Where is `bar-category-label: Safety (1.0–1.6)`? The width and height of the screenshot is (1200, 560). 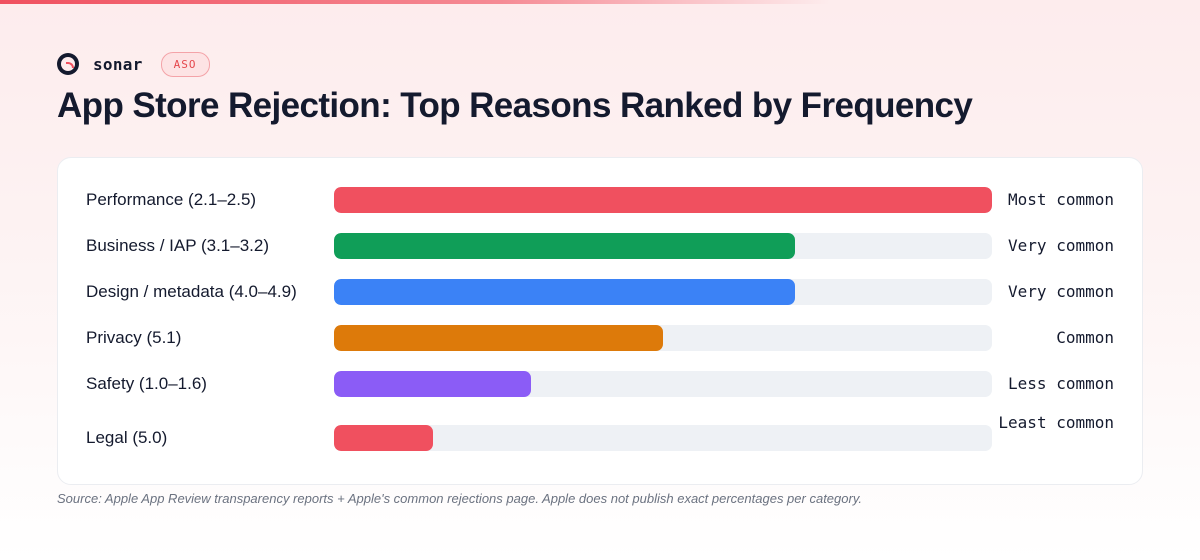 bar-category-label: Safety (1.0–1.6) is located at coordinates (146, 383).